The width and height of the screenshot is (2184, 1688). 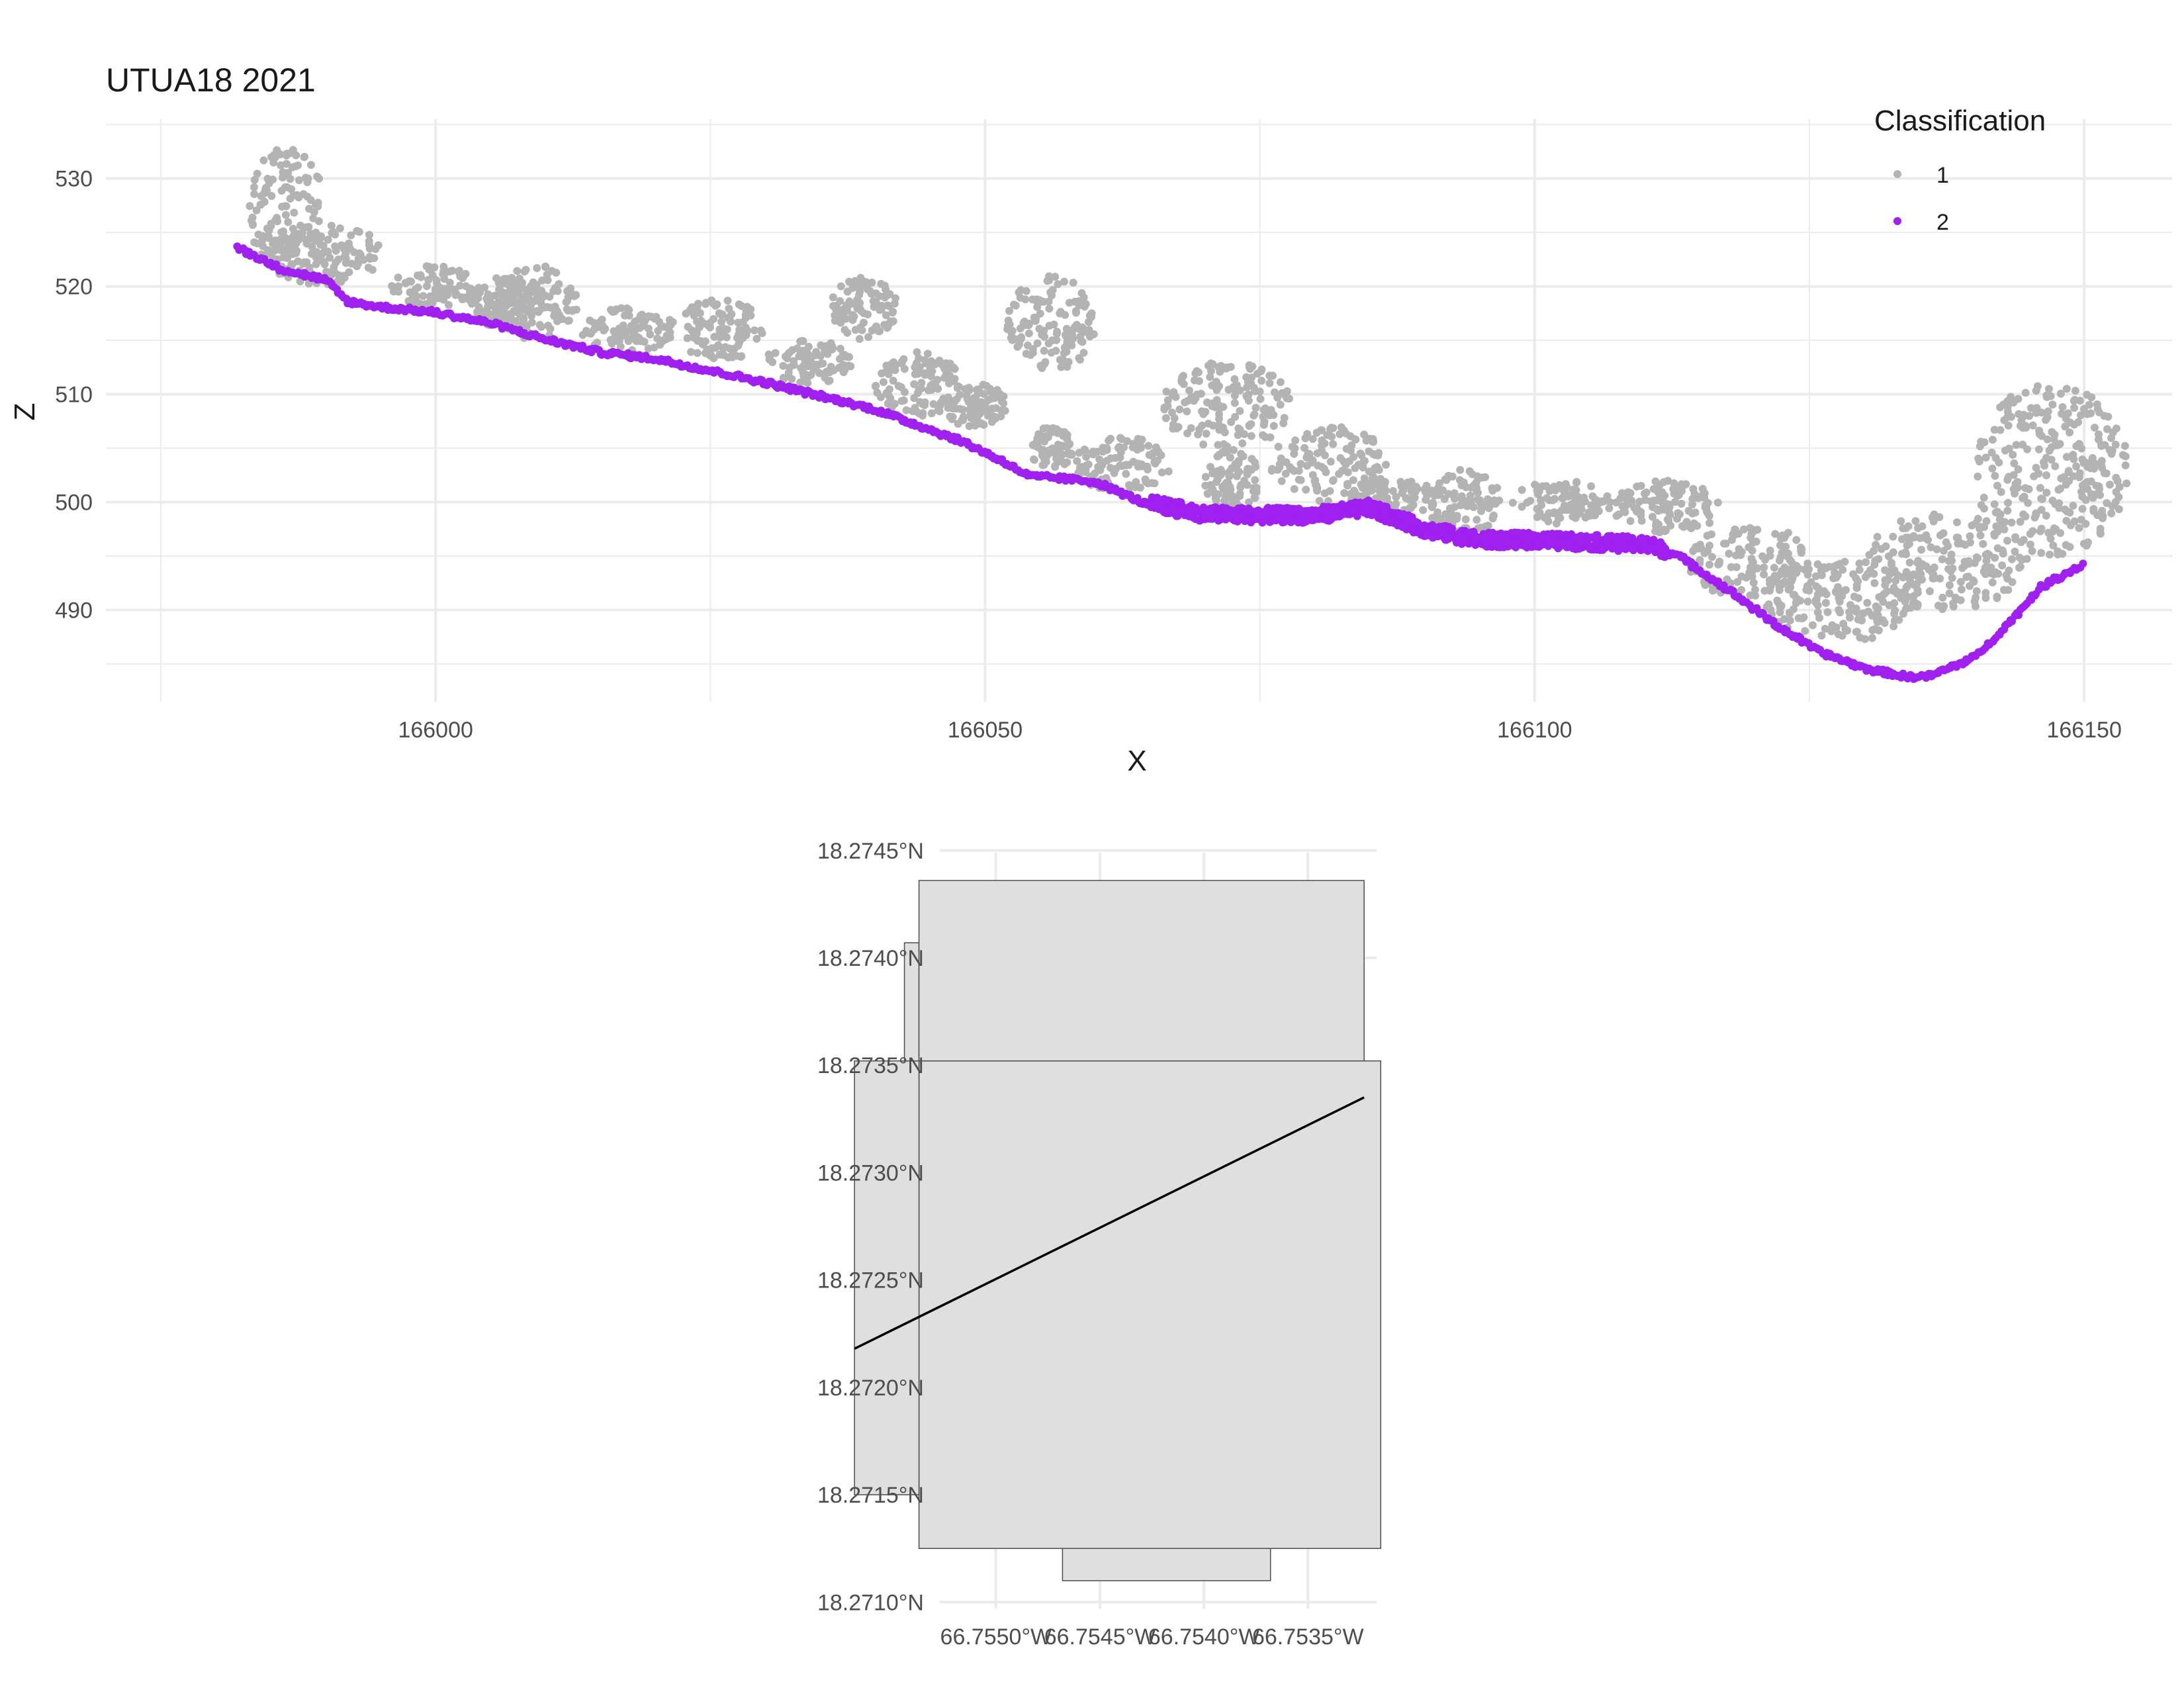 I want to click on y-tick-label: 530, so click(x=74, y=179).